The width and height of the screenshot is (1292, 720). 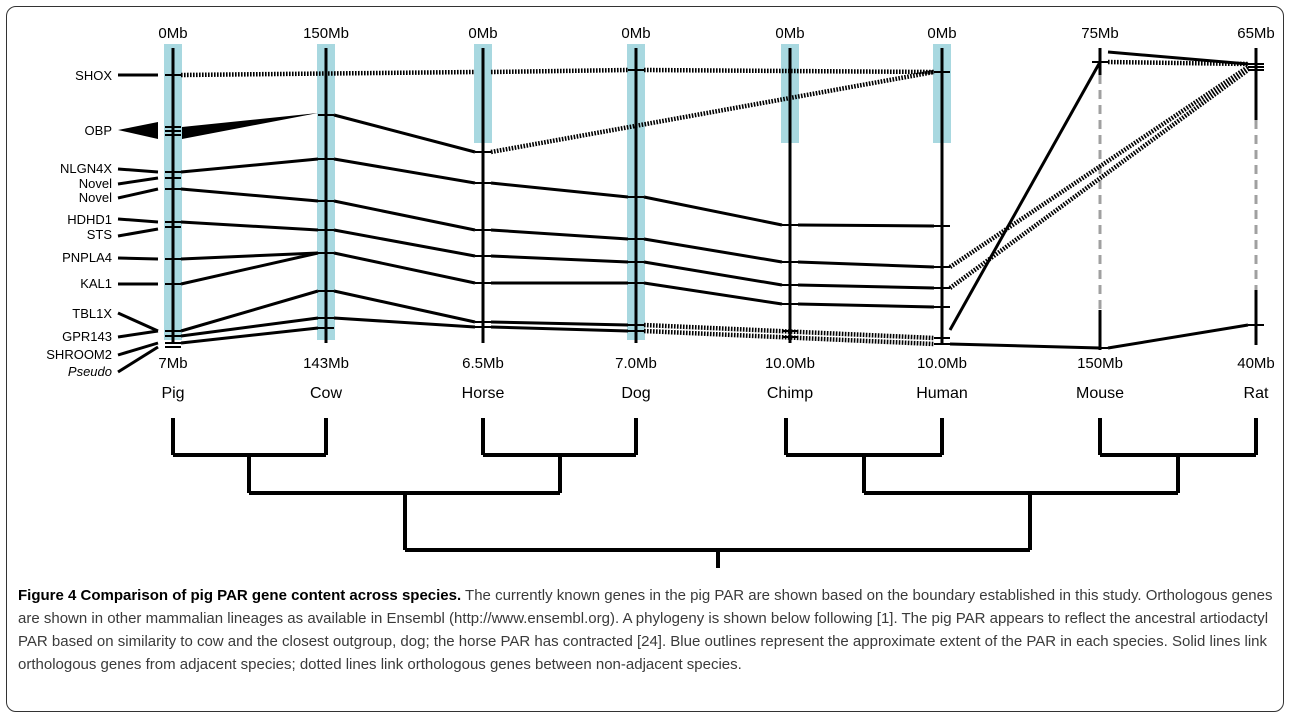 What do you see at coordinates (172, 33) in the screenshot?
I see `top-label-pig: 0Mb` at bounding box center [172, 33].